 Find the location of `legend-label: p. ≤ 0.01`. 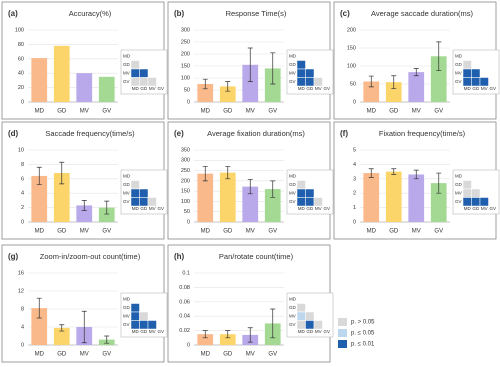

legend-label: p. ≤ 0.01 is located at coordinates (363, 345).